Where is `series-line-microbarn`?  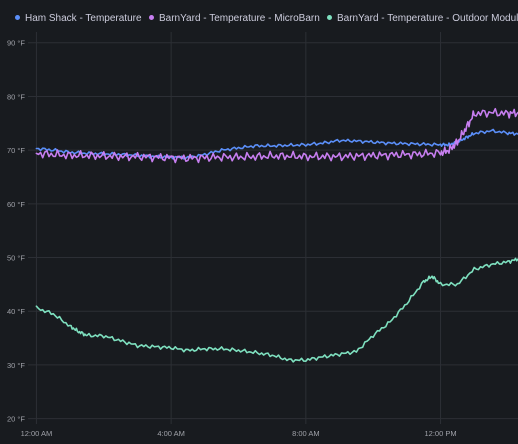
series-line-microbarn is located at coordinates (276, 135).